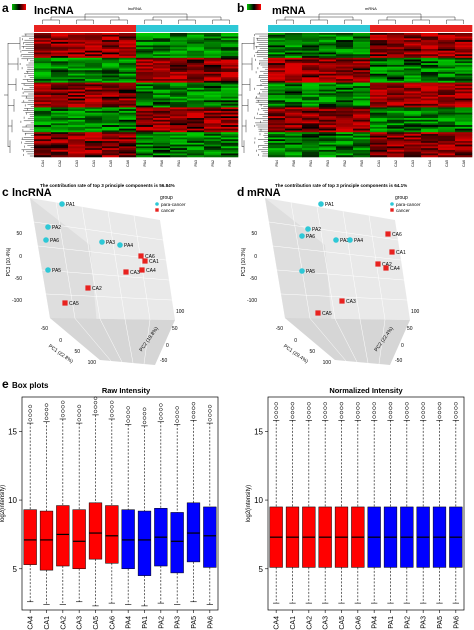 This screenshot has height=630, width=474. I want to click on legend-swatch-para-cancer, so click(392, 204).